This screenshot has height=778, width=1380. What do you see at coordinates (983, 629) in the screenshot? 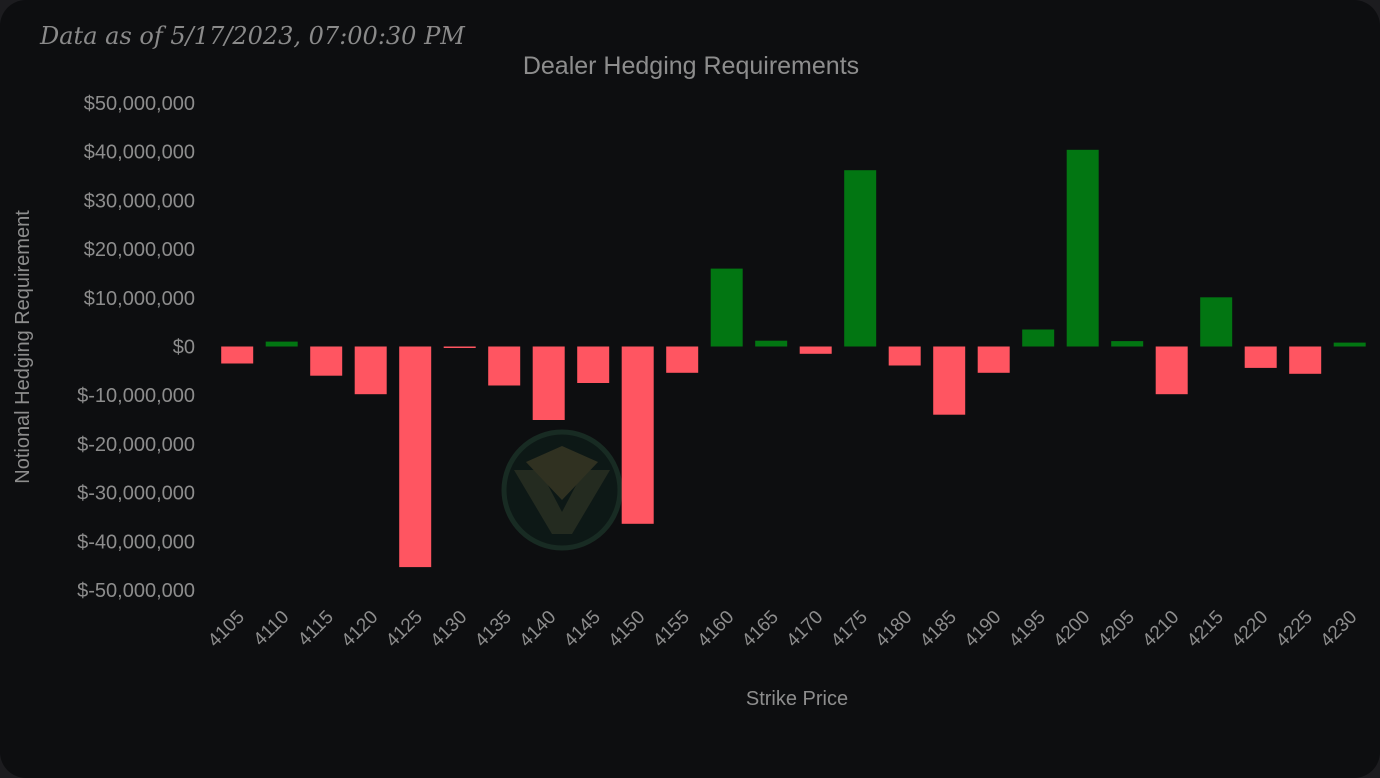
I see `x-tick-label: 4190` at bounding box center [983, 629].